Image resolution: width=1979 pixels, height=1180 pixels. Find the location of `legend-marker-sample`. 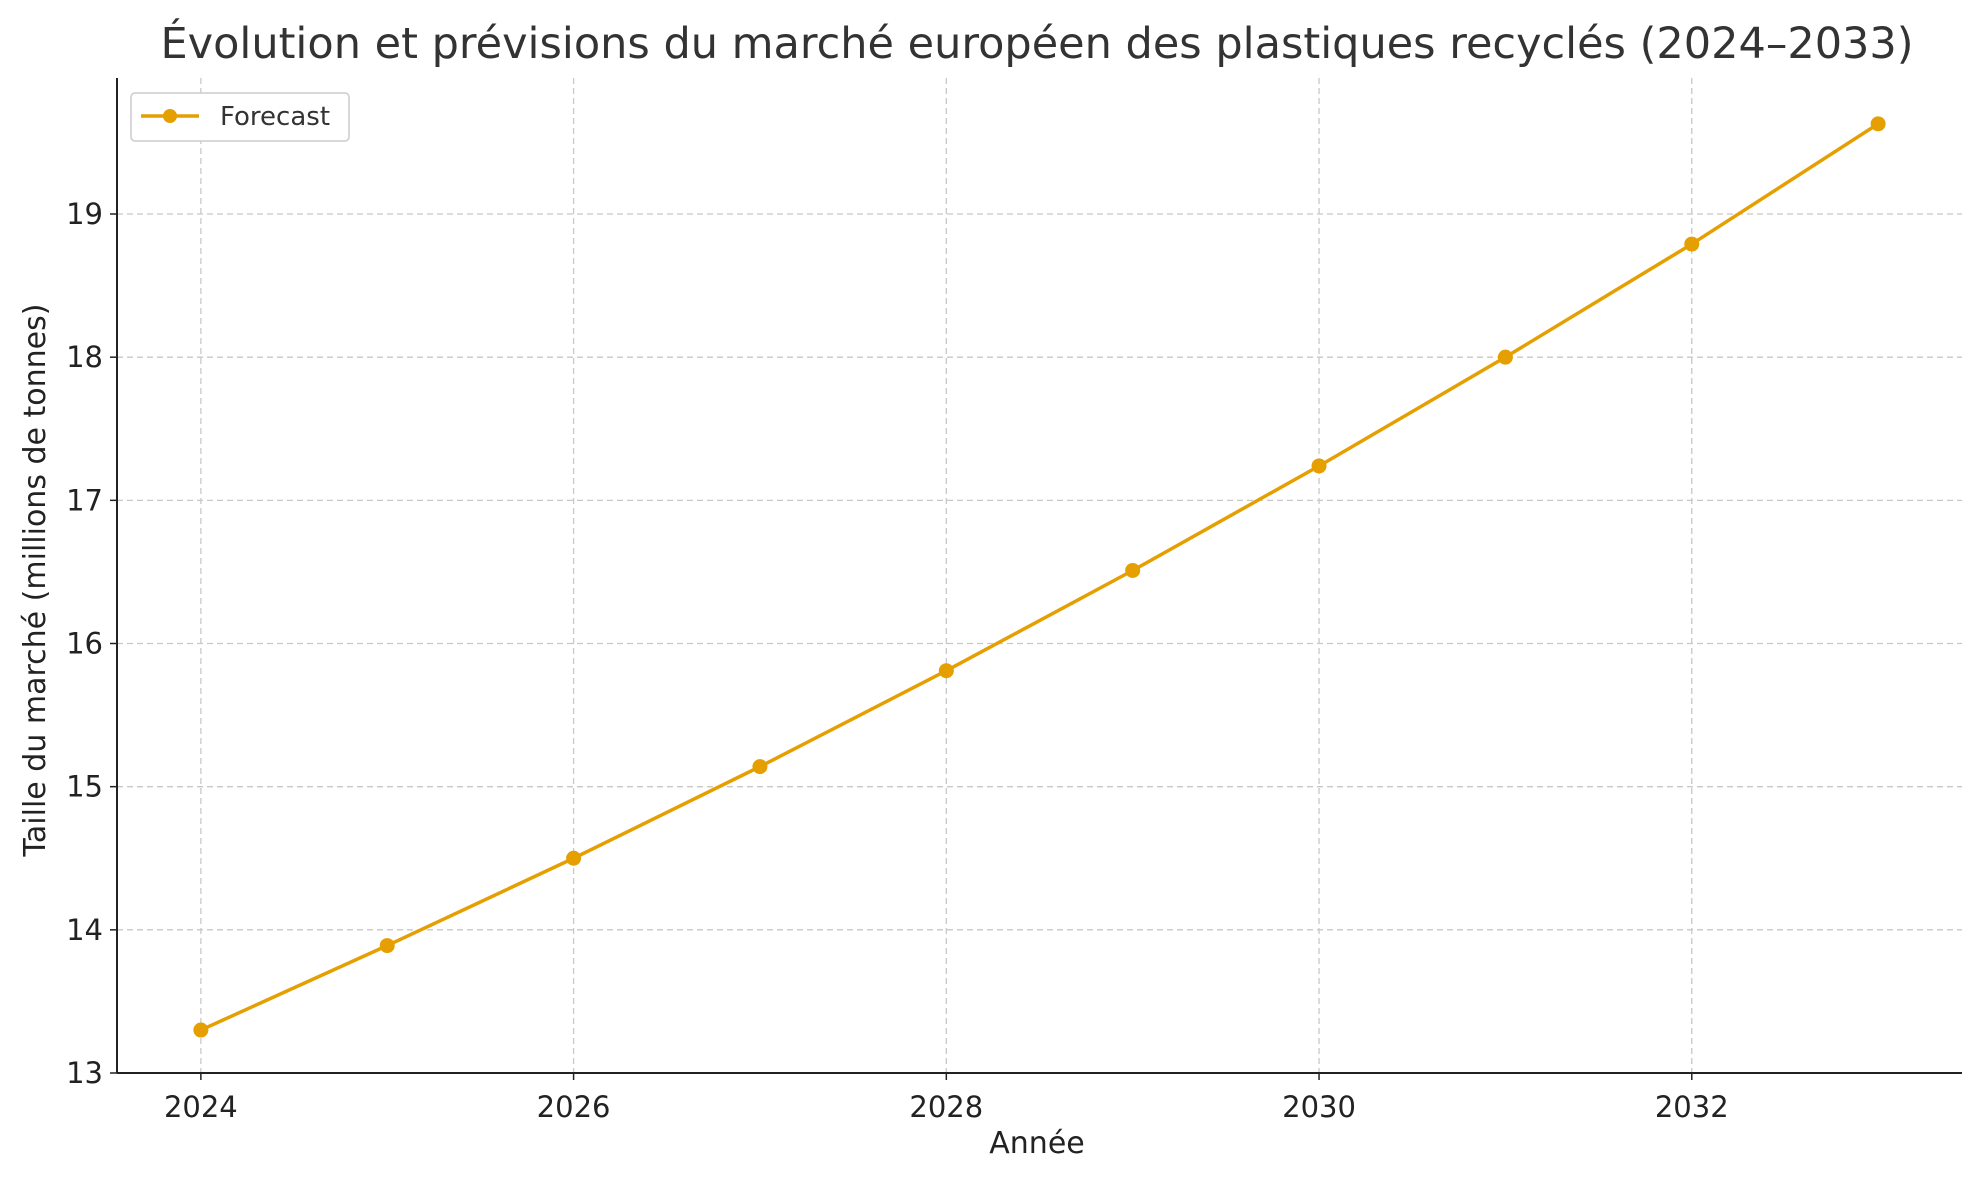

legend-marker-sample is located at coordinates (170, 116).